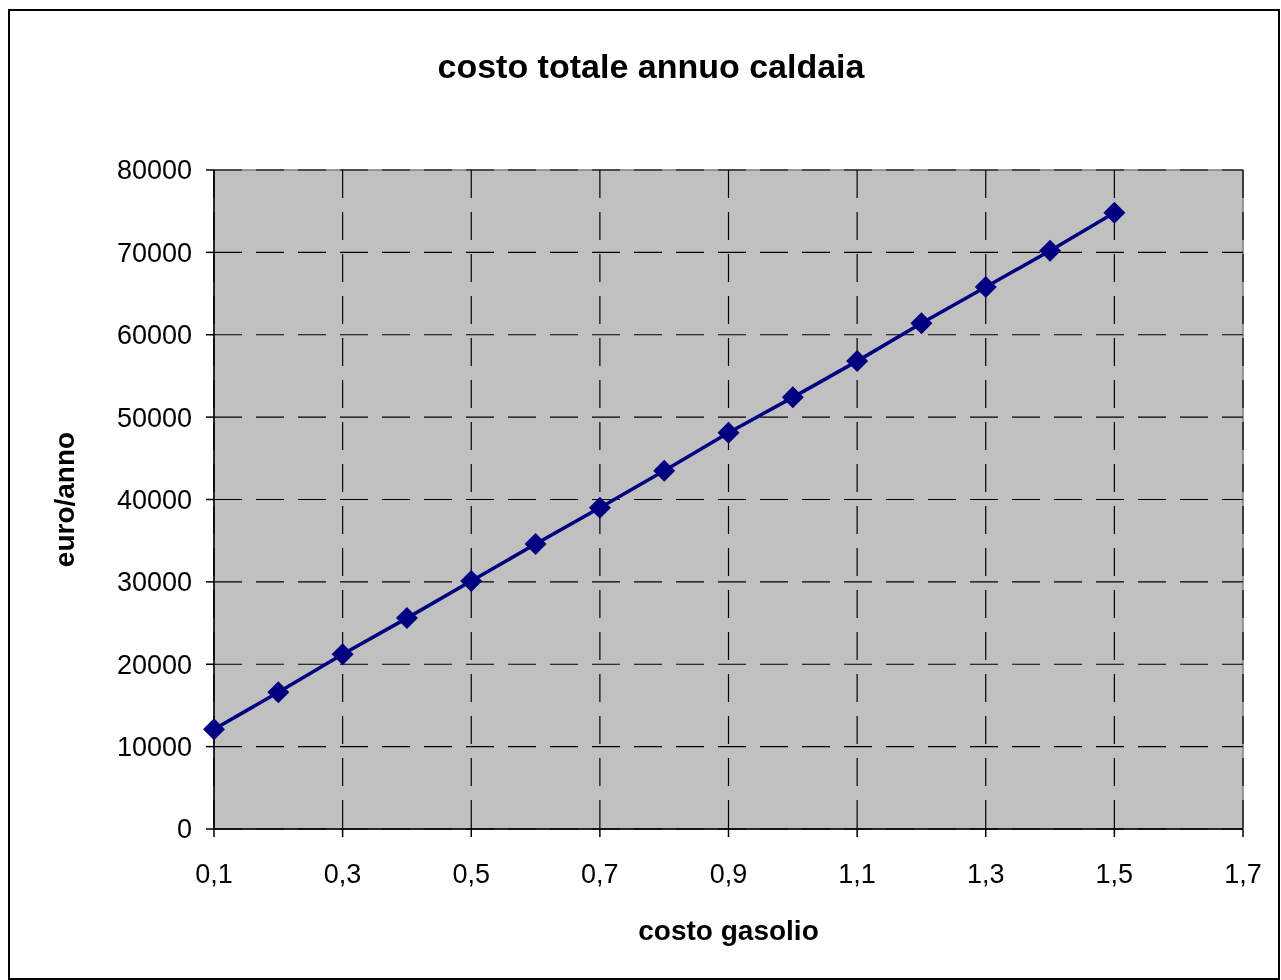 The height and width of the screenshot is (980, 1281). Describe the element at coordinates (651, 66) in the screenshot. I see `chart-title: costo totale annuo caldaia` at that location.